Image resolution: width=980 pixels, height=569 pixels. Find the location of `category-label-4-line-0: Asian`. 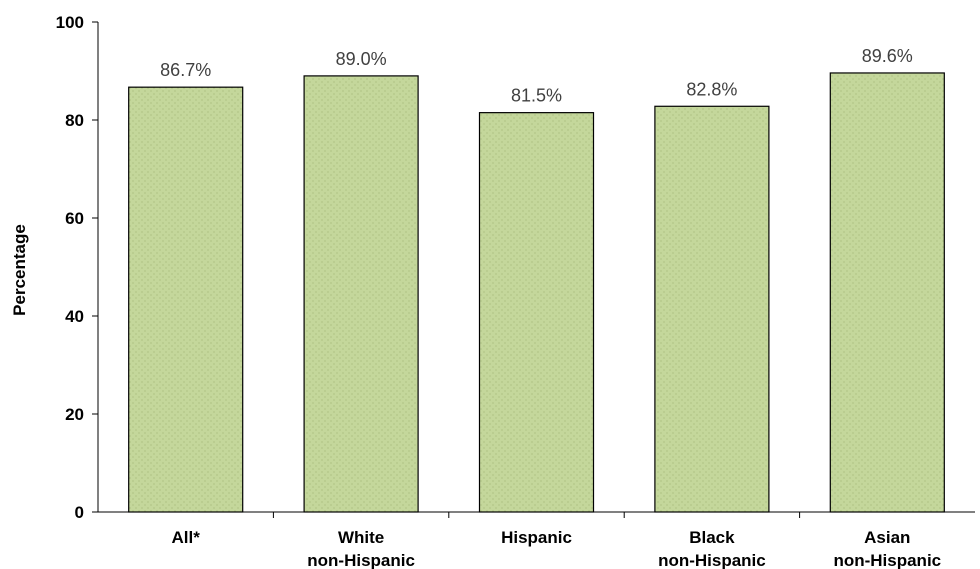

category-label-4-line-0: Asian is located at coordinates (887, 537).